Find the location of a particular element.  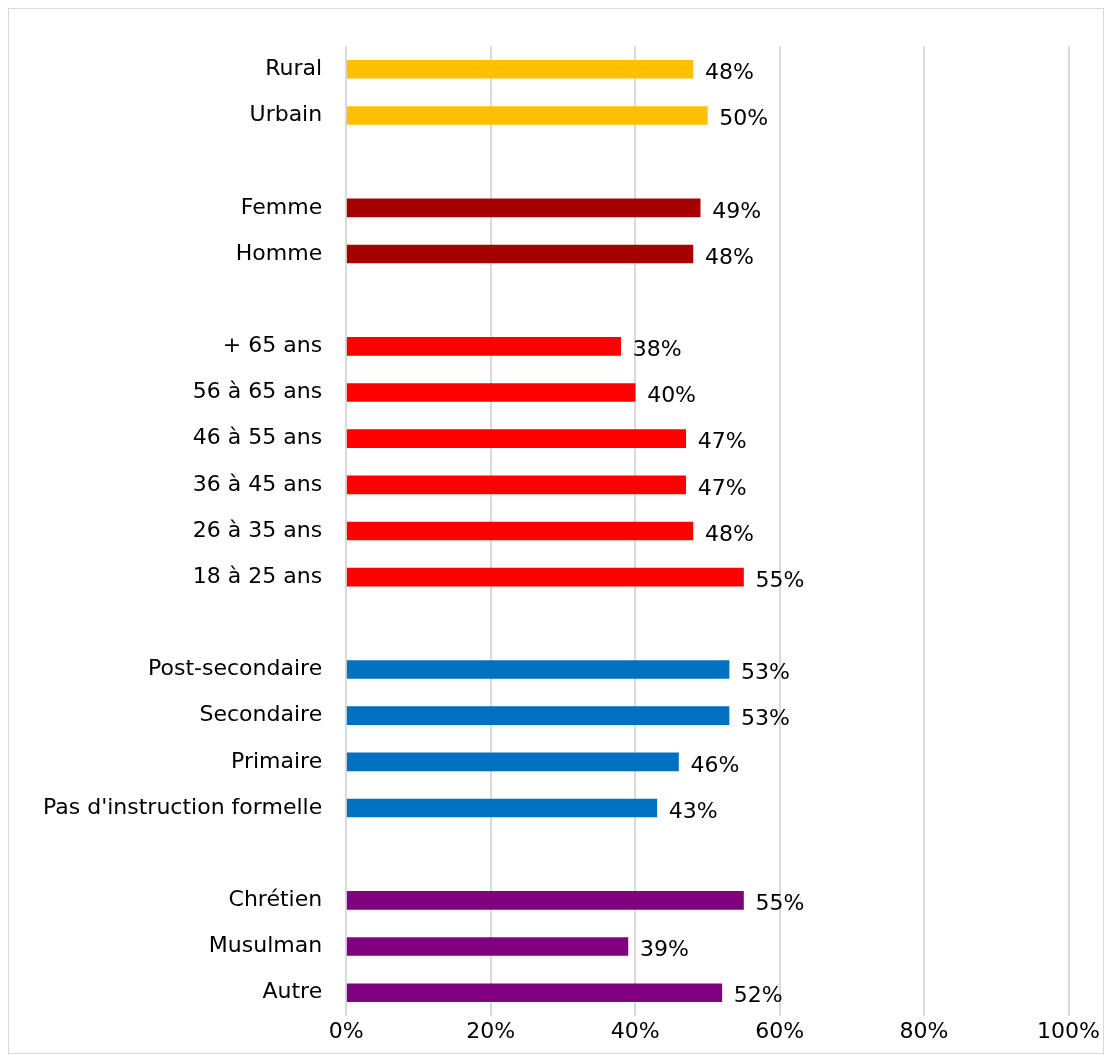

data-label: 46% is located at coordinates (715, 764).